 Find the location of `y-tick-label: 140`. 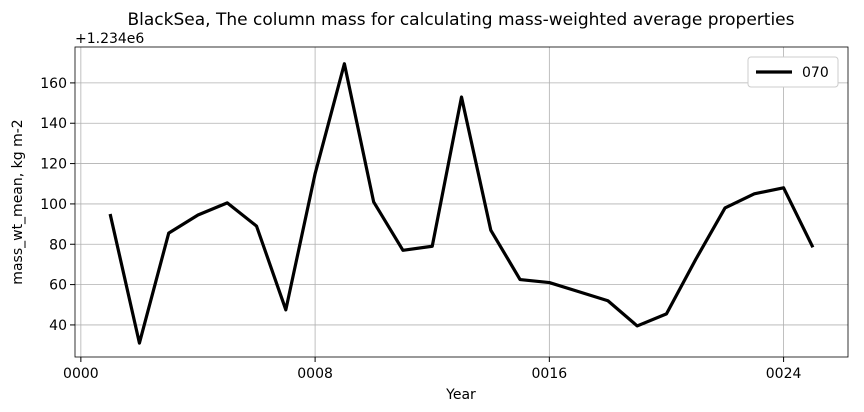

y-tick-label: 140 is located at coordinates (53, 124).